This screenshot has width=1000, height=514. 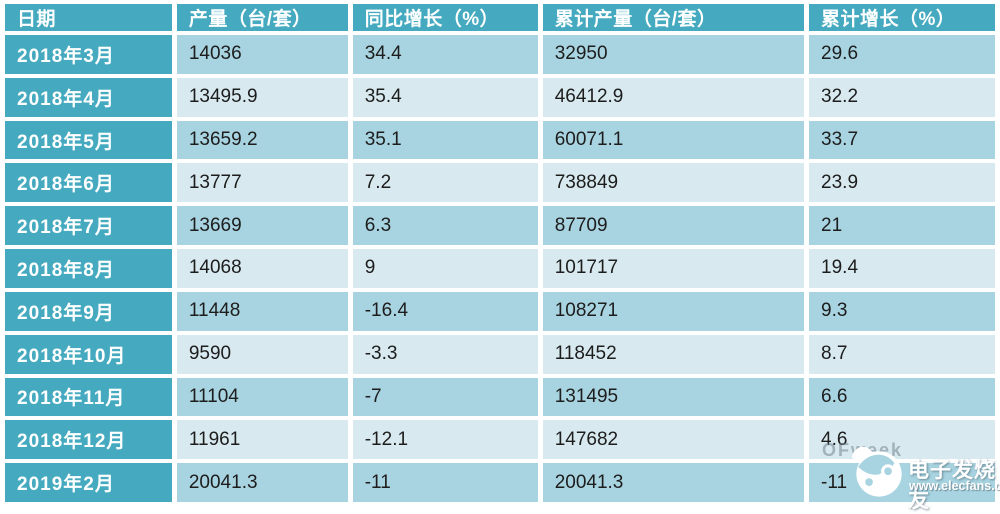 I want to click on table-row: 2018年10月 9590 -3.3 118452 8.7, so click(x=500, y=354).